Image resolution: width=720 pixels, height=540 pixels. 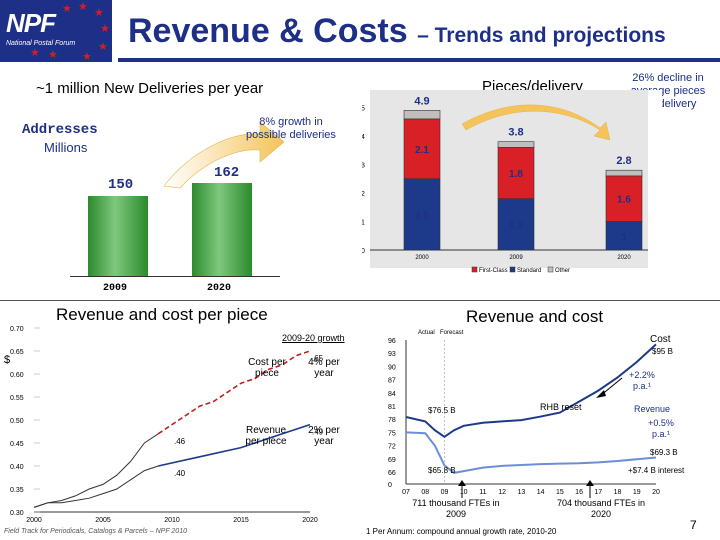 What do you see at coordinates (7, 360) in the screenshot?
I see `currency-label: $` at bounding box center [7, 360].